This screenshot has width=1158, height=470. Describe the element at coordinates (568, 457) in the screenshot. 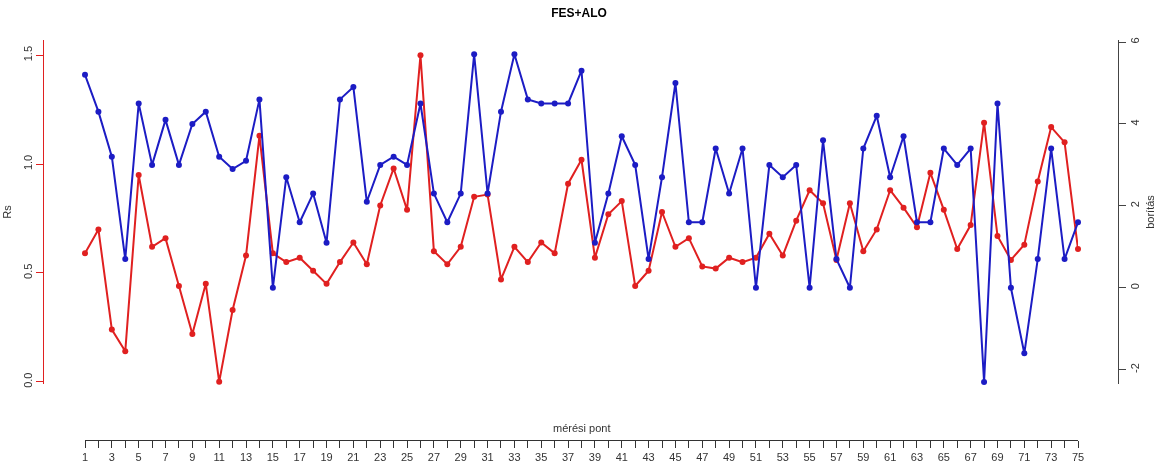

I see `x-tick-label: 37` at that location.